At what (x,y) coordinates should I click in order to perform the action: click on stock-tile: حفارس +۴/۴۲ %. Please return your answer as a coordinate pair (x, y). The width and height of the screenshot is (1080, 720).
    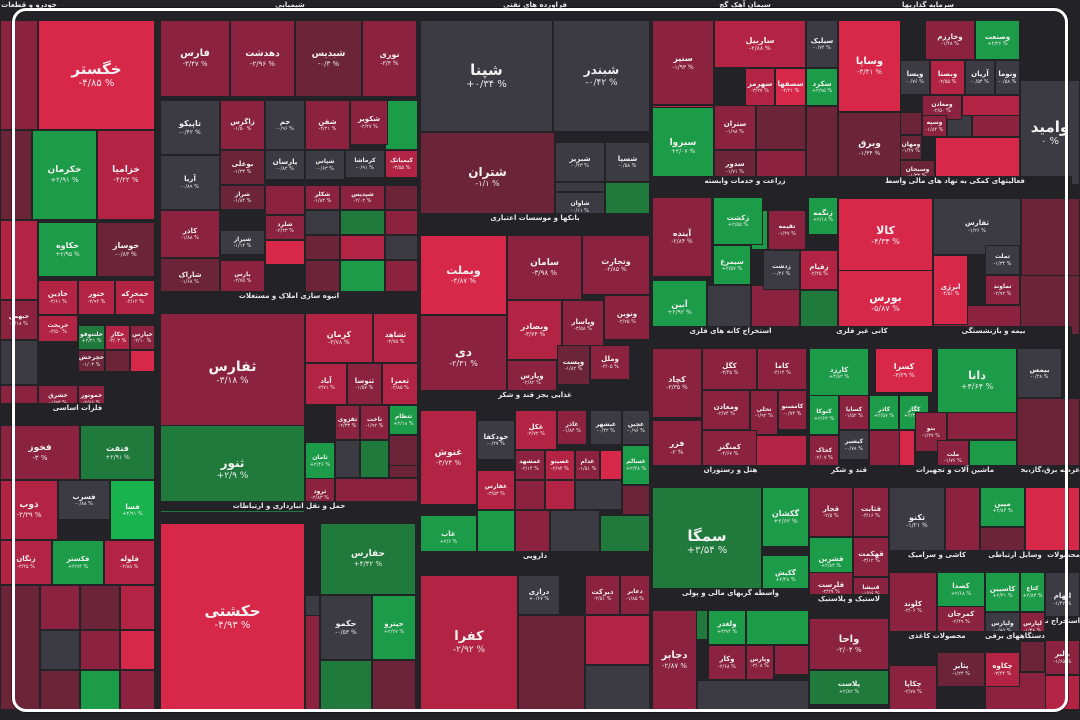
    Looking at the image, I should click on (368, 559).